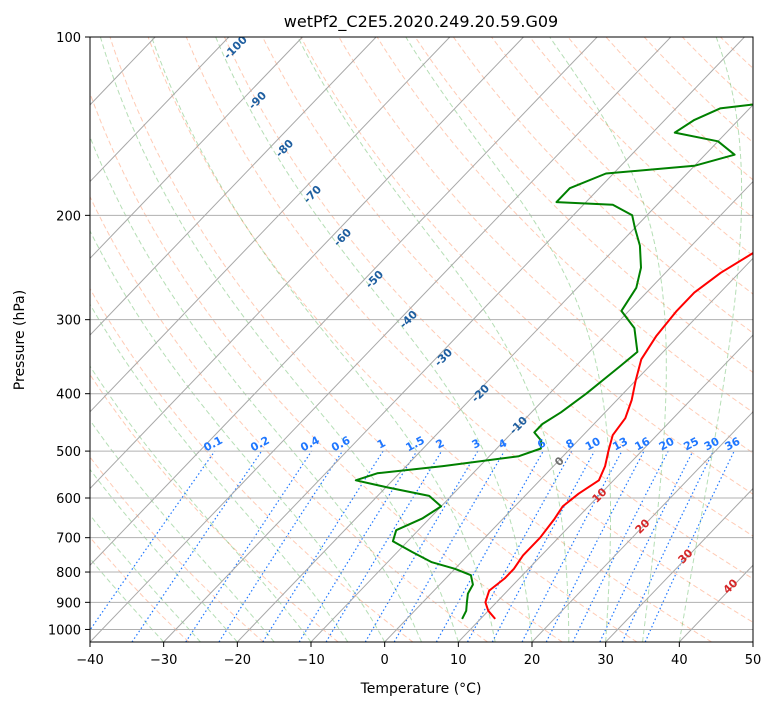 This screenshot has height=708, width=775. What do you see at coordinates (753, 660) in the screenshot?
I see `x-tick-label: 50` at bounding box center [753, 660].